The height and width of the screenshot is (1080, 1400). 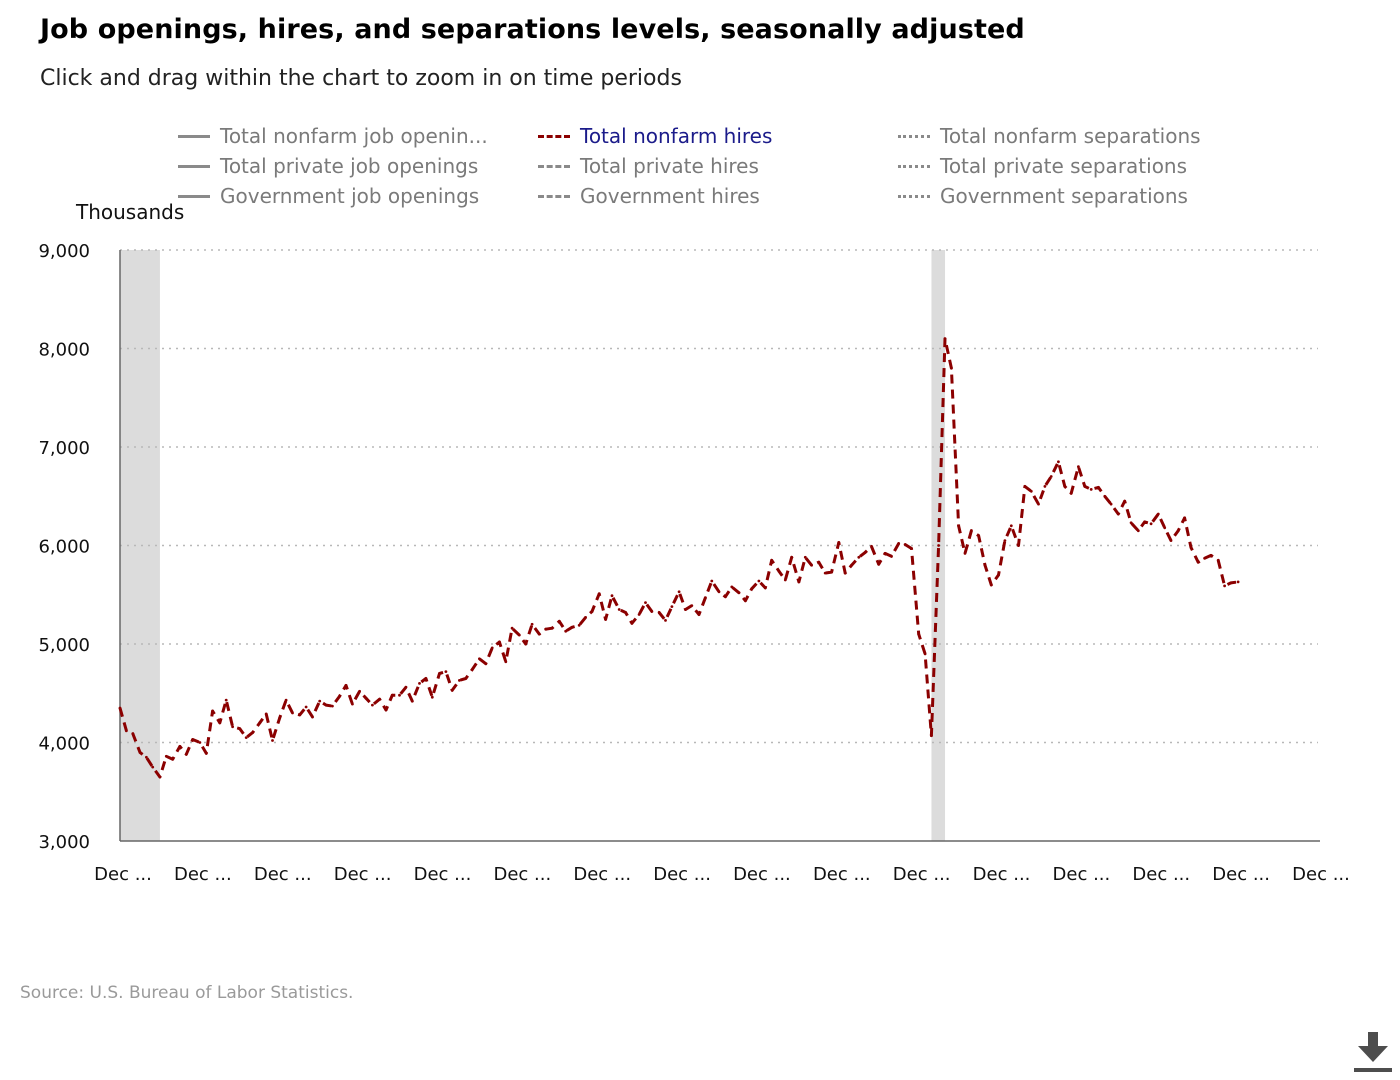 I want to click on legend-item: Government hires, so click(x=649, y=196).